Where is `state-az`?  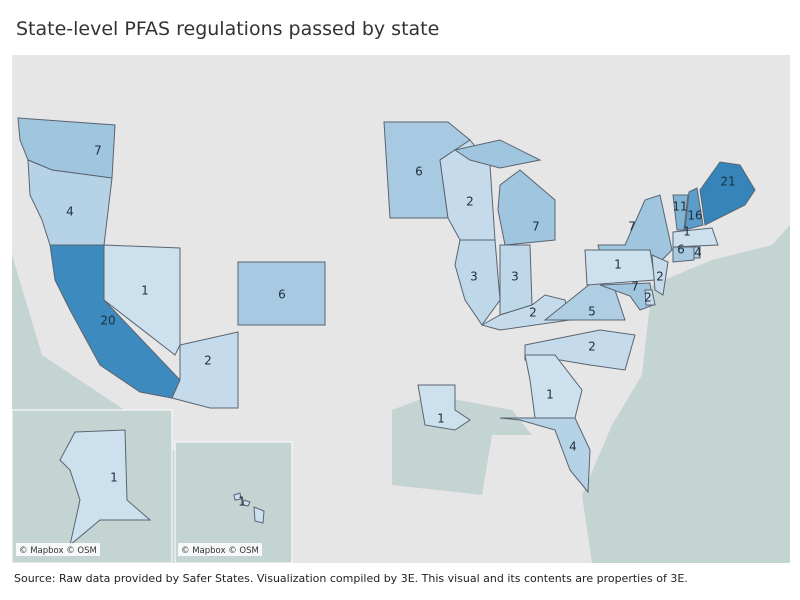 state-az is located at coordinates (205, 370).